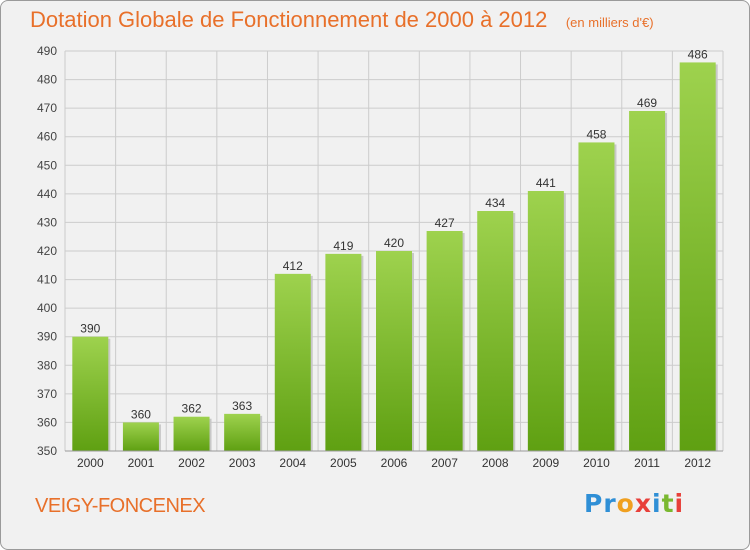 Image resolution: width=750 pixels, height=550 pixels. I want to click on y-tick-label-470: 470, so click(47, 108).